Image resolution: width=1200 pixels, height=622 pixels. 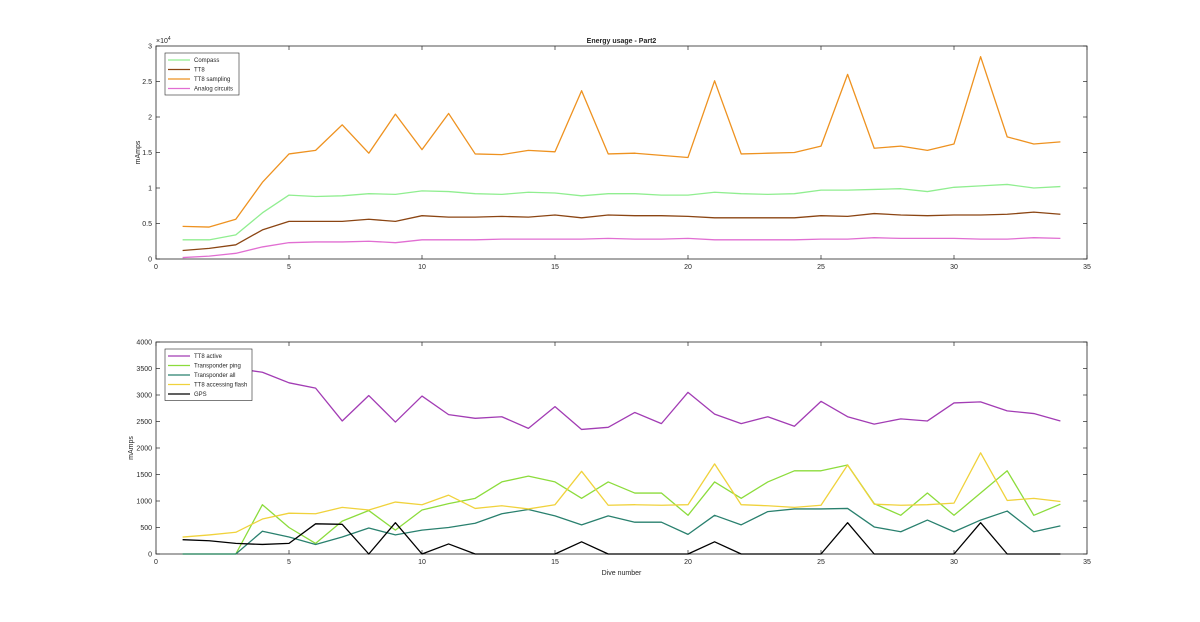 What do you see at coordinates (147, 82) in the screenshot?
I see `top-y-tick-label: 2.5` at bounding box center [147, 82].